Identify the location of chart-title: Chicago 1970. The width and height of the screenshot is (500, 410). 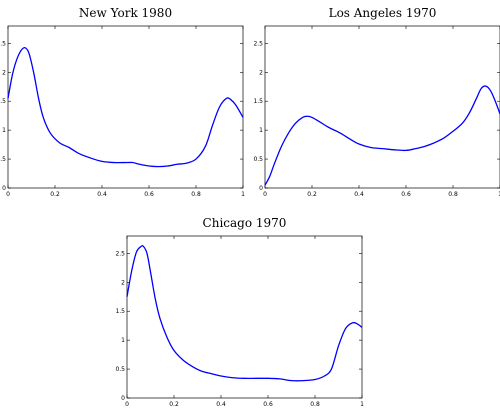
(244, 223).